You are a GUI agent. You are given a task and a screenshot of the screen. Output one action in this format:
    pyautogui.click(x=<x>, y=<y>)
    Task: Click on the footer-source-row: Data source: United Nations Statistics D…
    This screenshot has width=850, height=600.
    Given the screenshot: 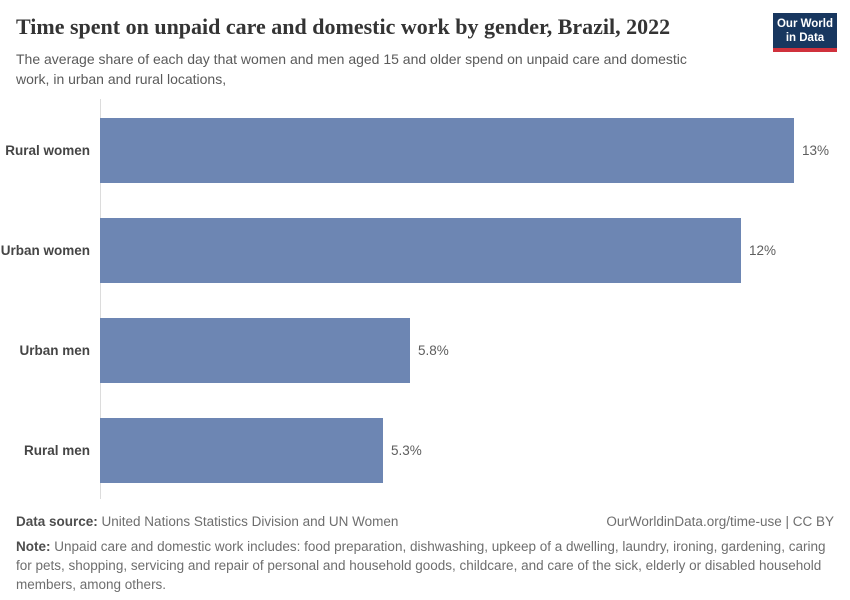 What is the action you would take?
    pyautogui.click(x=425, y=522)
    